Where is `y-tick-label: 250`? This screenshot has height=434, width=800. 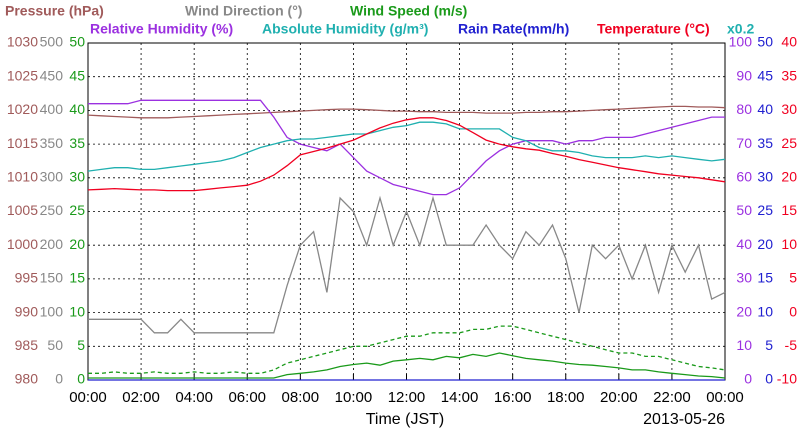
y-tick-label: 250 is located at coordinates (52, 210).